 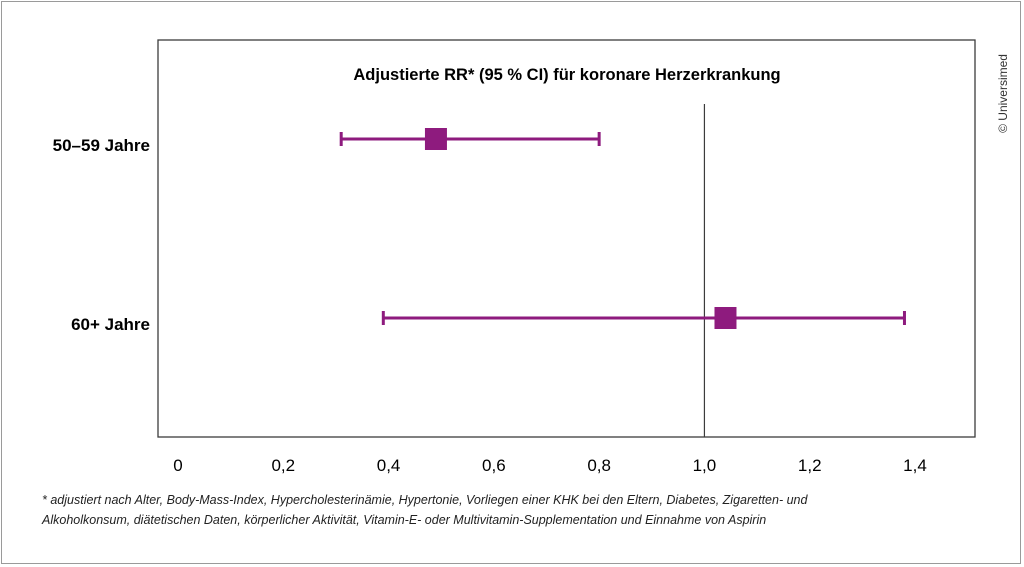 I want to click on x-tick-label: 0, so click(x=177, y=465).